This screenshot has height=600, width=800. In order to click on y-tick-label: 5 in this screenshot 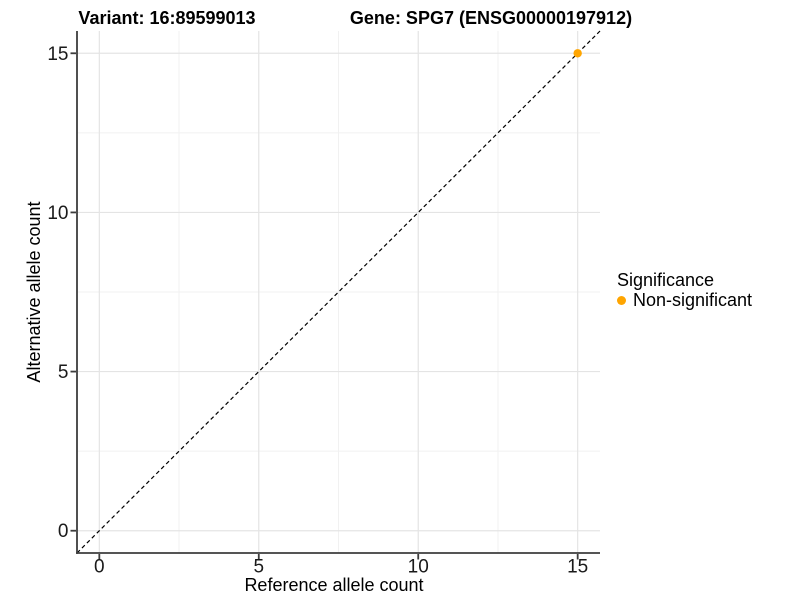, I will do `click(63, 372)`.